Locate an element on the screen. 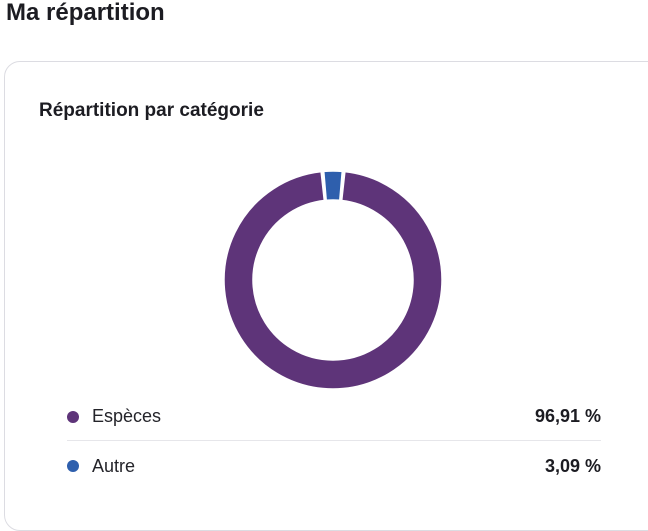 The height and width of the screenshot is (531, 648). donut-chart is located at coordinates (333, 280).